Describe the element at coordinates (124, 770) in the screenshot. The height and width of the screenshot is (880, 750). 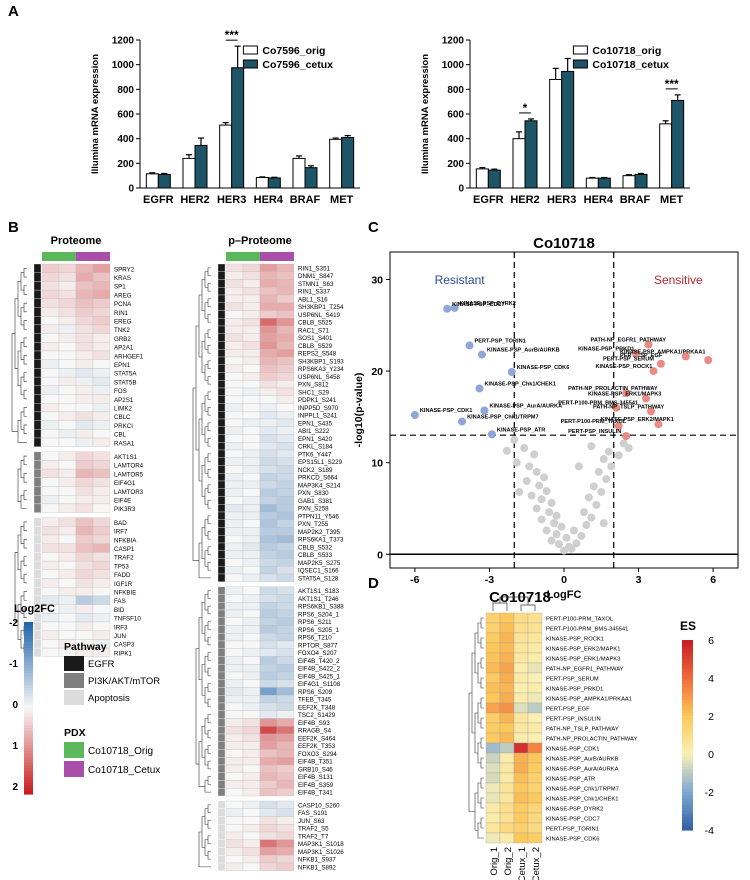
I see `pdx-label-co10718-cetux: Co10718_Cetux` at that location.